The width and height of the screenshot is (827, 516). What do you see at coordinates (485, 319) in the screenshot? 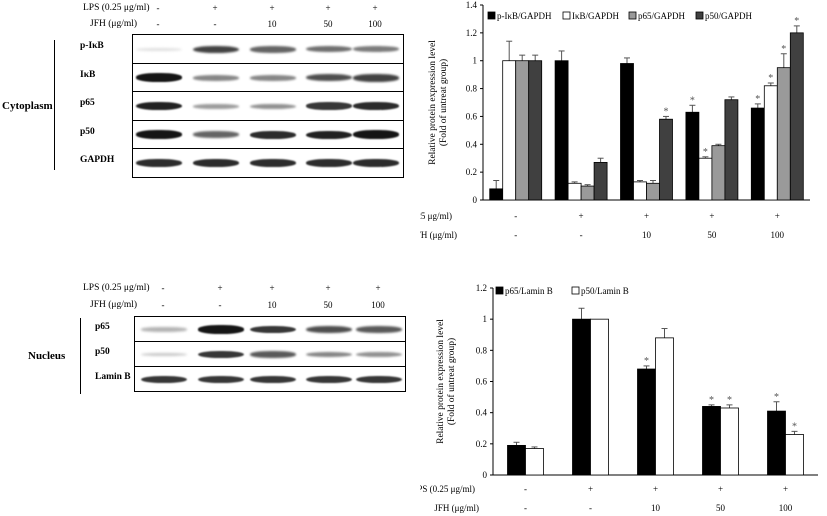
I see `chart2-ytick-label-5: 1` at bounding box center [485, 319].